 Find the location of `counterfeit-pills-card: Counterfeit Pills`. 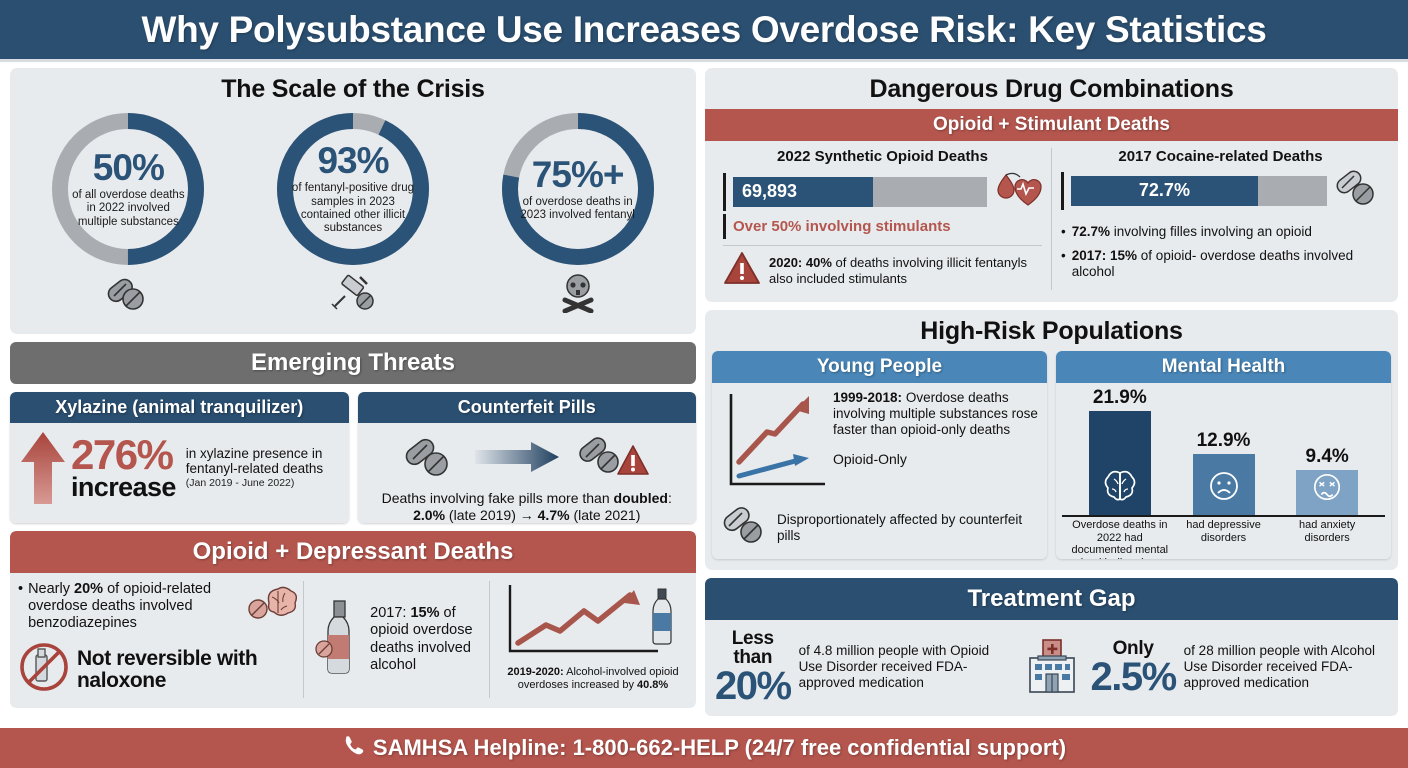

counterfeit-pills-card: Counterfeit Pills is located at coordinates (526, 457).